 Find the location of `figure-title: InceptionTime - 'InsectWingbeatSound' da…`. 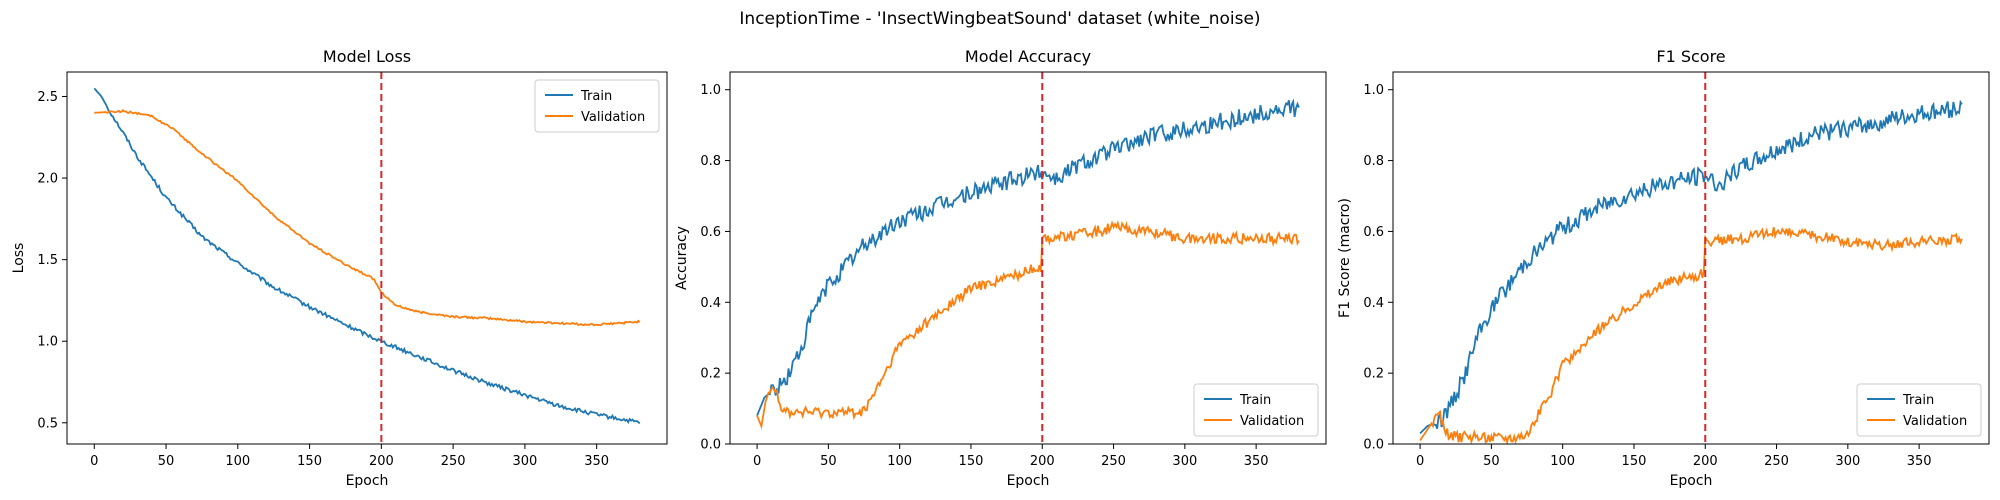

figure-title: InceptionTime - 'InsectWingbeatSound' da… is located at coordinates (999, 19).